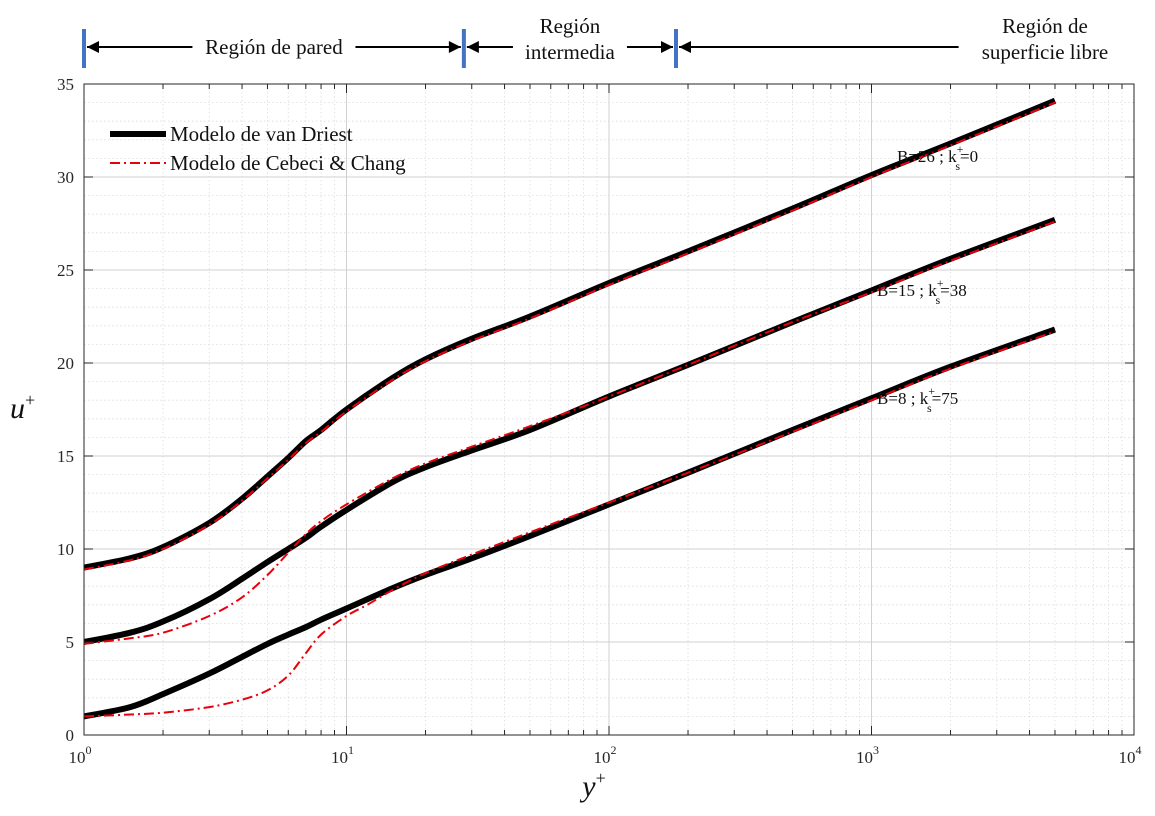 Image resolution: width=1155 pixels, height=816 pixels. I want to click on y-tick-label: 30, so click(65, 177).